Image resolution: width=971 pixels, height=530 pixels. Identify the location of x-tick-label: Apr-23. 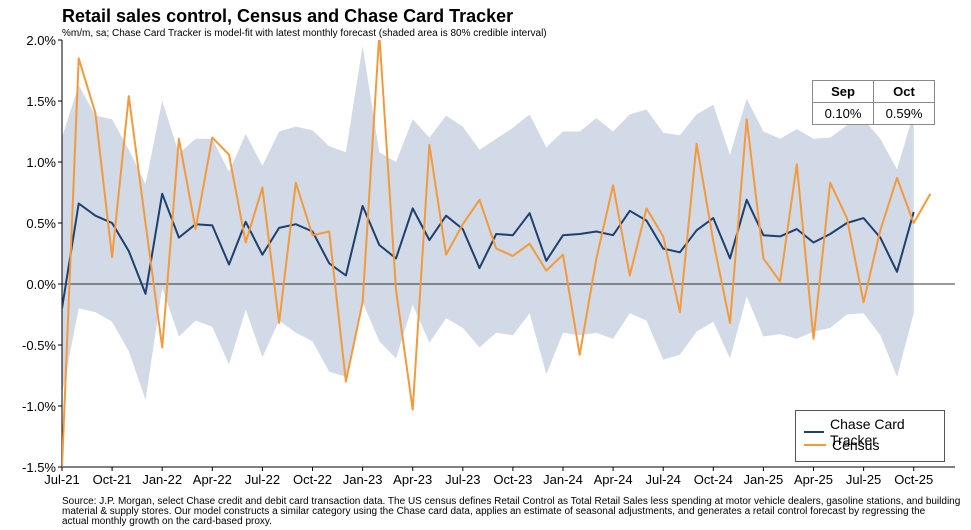
(412, 479).